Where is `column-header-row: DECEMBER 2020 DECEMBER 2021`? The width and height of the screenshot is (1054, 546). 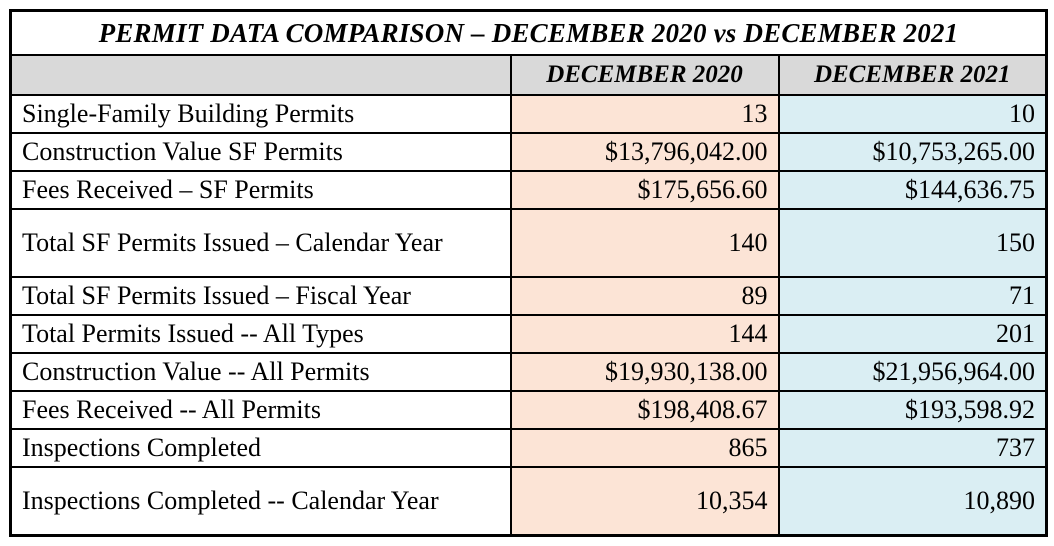 column-header-row: DECEMBER 2020 DECEMBER 2021 is located at coordinates (528, 75).